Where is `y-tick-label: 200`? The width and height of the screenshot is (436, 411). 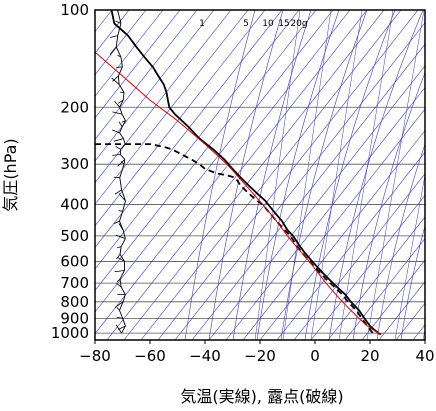
y-tick-label: 200 is located at coordinates (74, 107).